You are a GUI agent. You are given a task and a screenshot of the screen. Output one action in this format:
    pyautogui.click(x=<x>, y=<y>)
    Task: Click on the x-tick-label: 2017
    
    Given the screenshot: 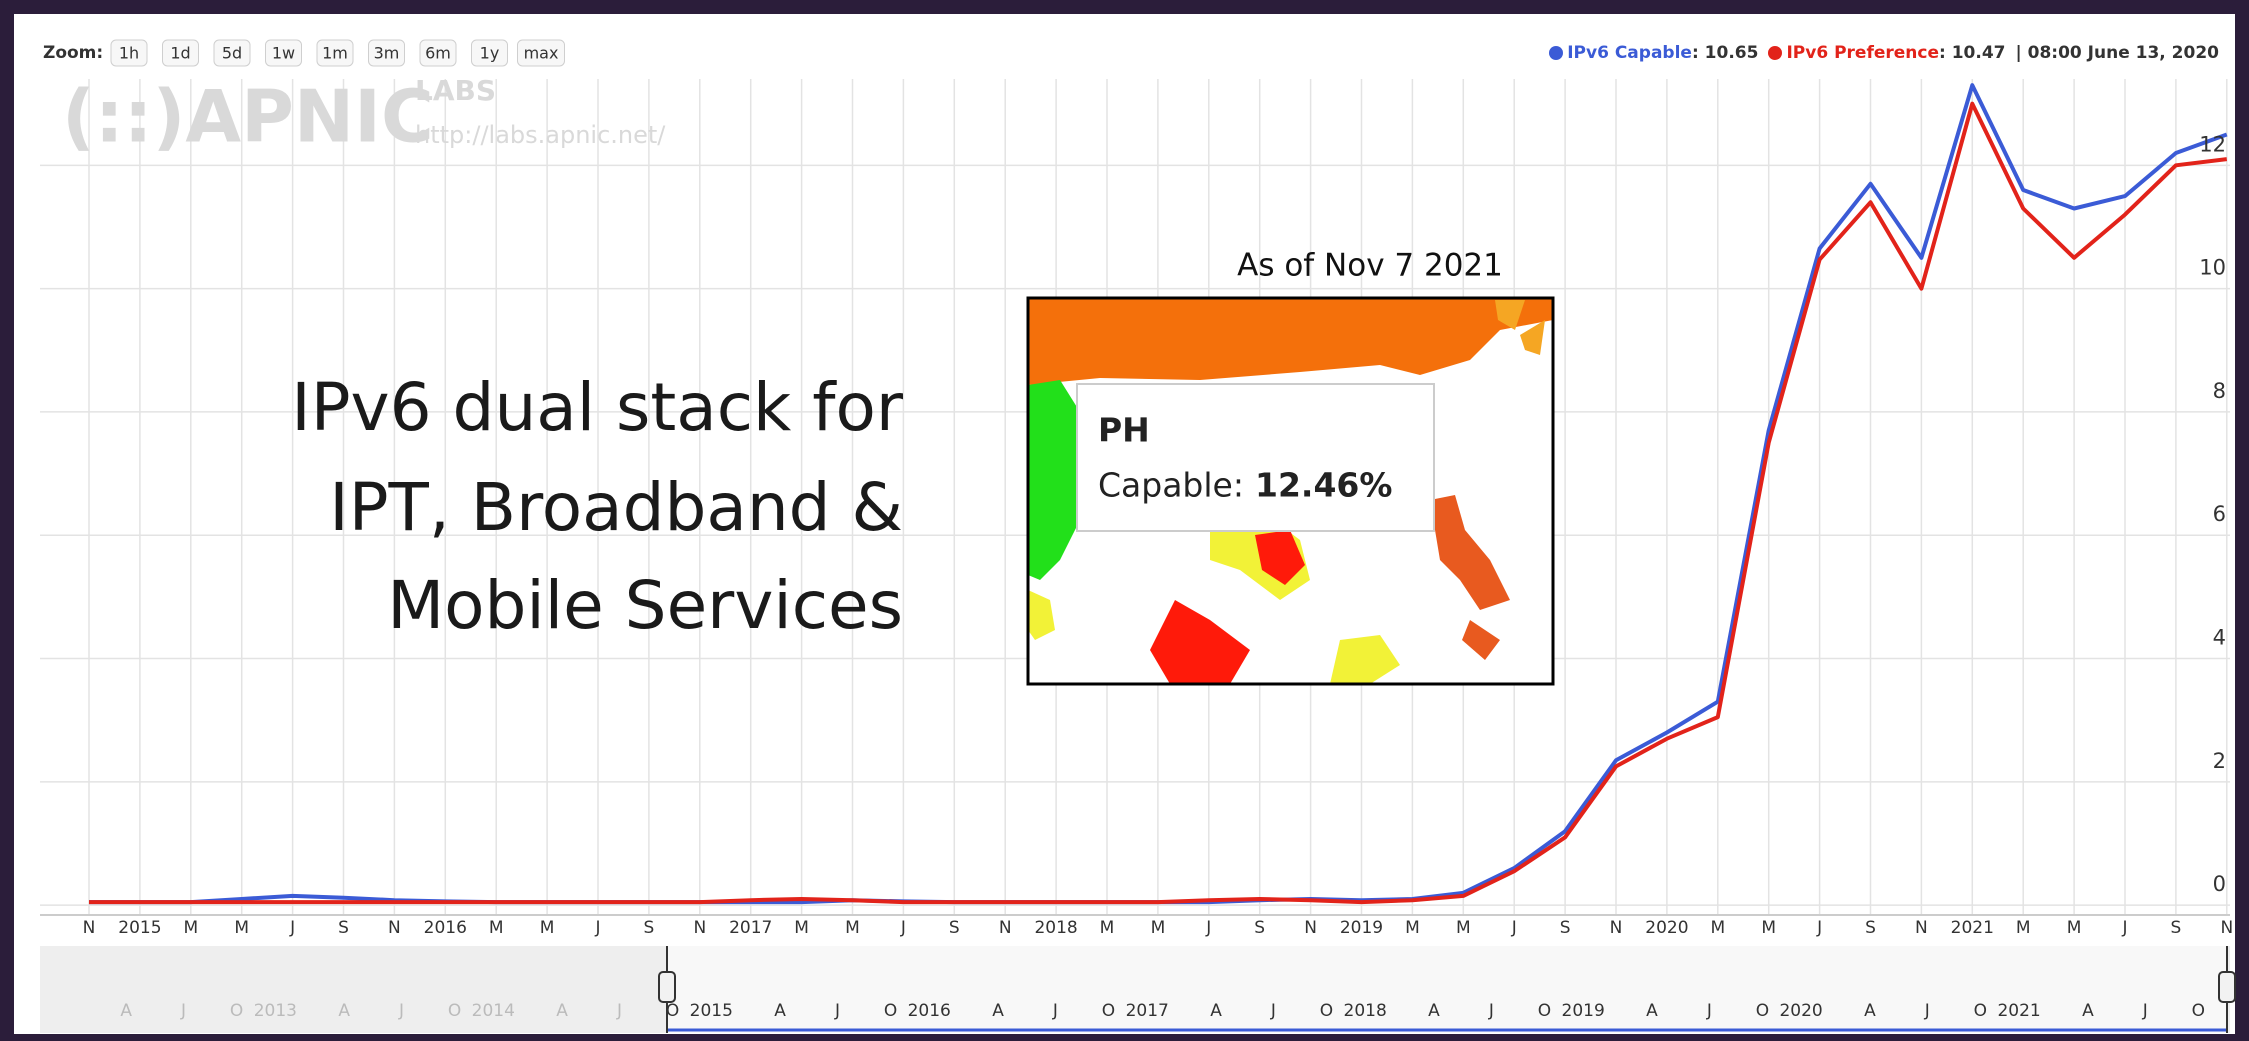 What is the action you would take?
    pyautogui.click(x=750, y=928)
    